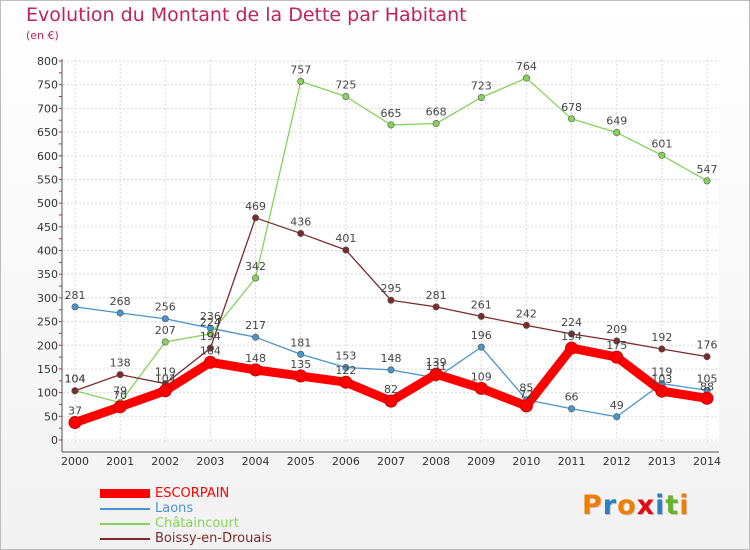  Describe the element at coordinates (627, 505) in the screenshot. I see `logo-letter: o` at that location.